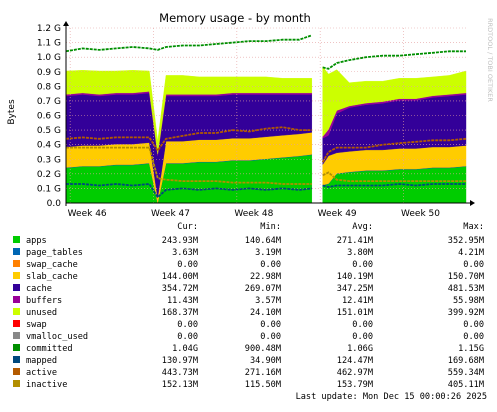  I want to click on legend-series-name: swap, so click(36, 325).